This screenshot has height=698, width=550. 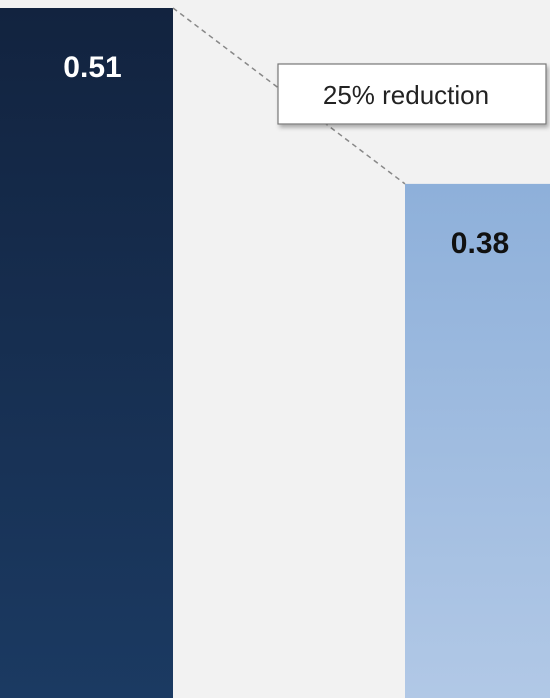 I want to click on annotation-text: 25% reduction, so click(x=406, y=95).